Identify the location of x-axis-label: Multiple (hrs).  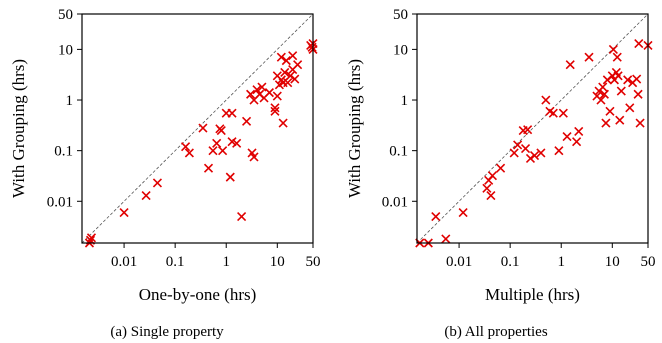
(532, 294).